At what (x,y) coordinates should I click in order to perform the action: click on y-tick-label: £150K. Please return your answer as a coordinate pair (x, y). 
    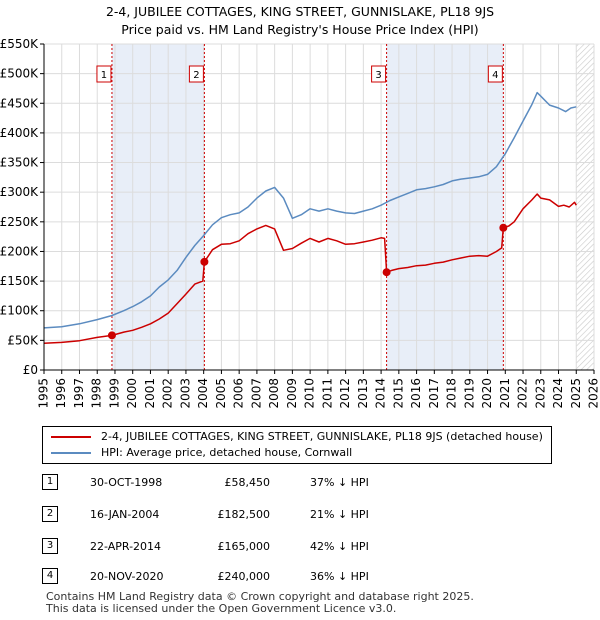
    Looking at the image, I should click on (19, 281).